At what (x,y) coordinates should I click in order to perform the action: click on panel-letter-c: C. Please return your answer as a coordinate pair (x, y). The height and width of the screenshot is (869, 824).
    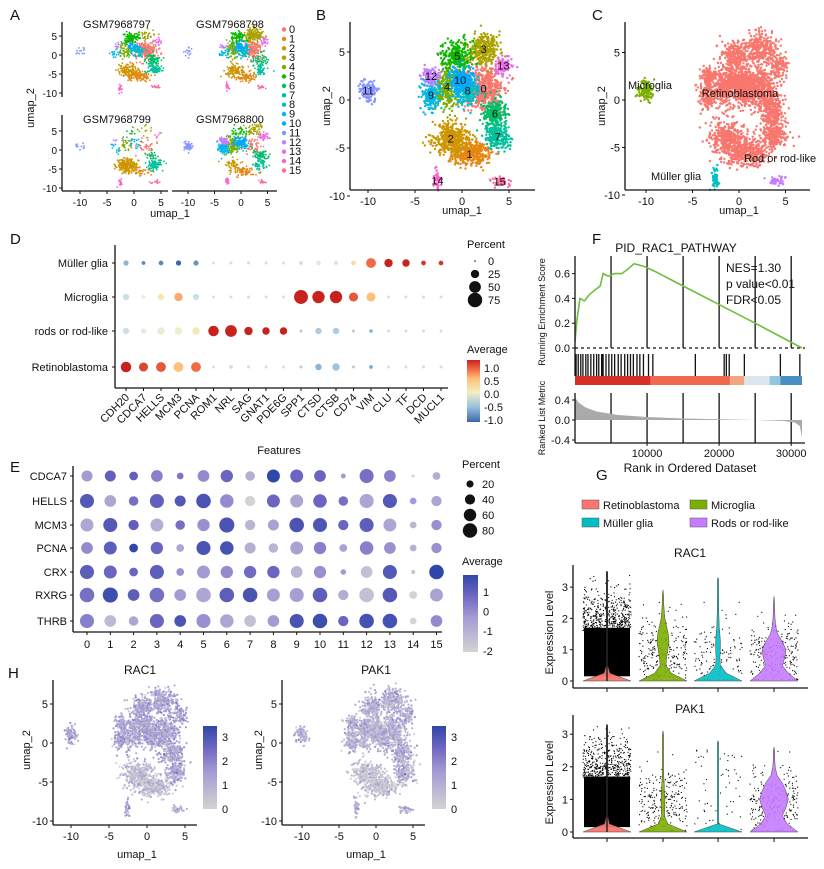
    Looking at the image, I should click on (597, 15).